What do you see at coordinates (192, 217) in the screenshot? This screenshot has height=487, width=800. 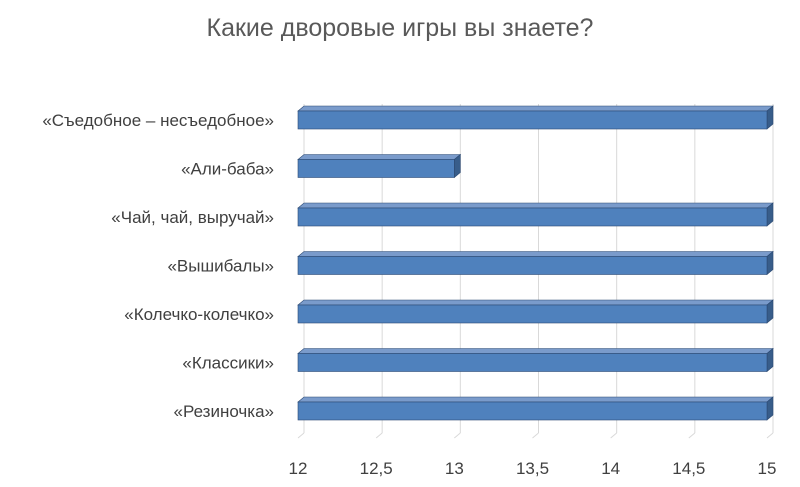 I see `category-label: «Чай, чай, выручай»` at bounding box center [192, 217].